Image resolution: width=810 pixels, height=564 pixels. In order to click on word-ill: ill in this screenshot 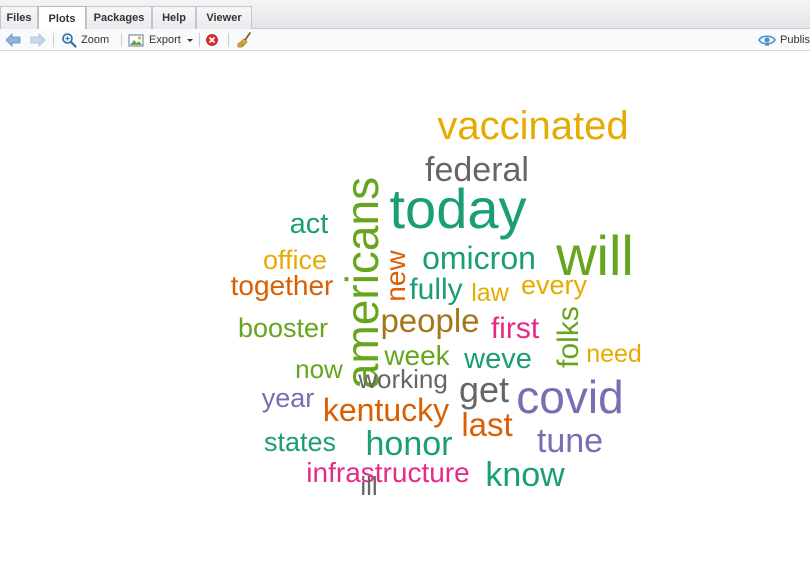, I will do `click(368, 486)`.